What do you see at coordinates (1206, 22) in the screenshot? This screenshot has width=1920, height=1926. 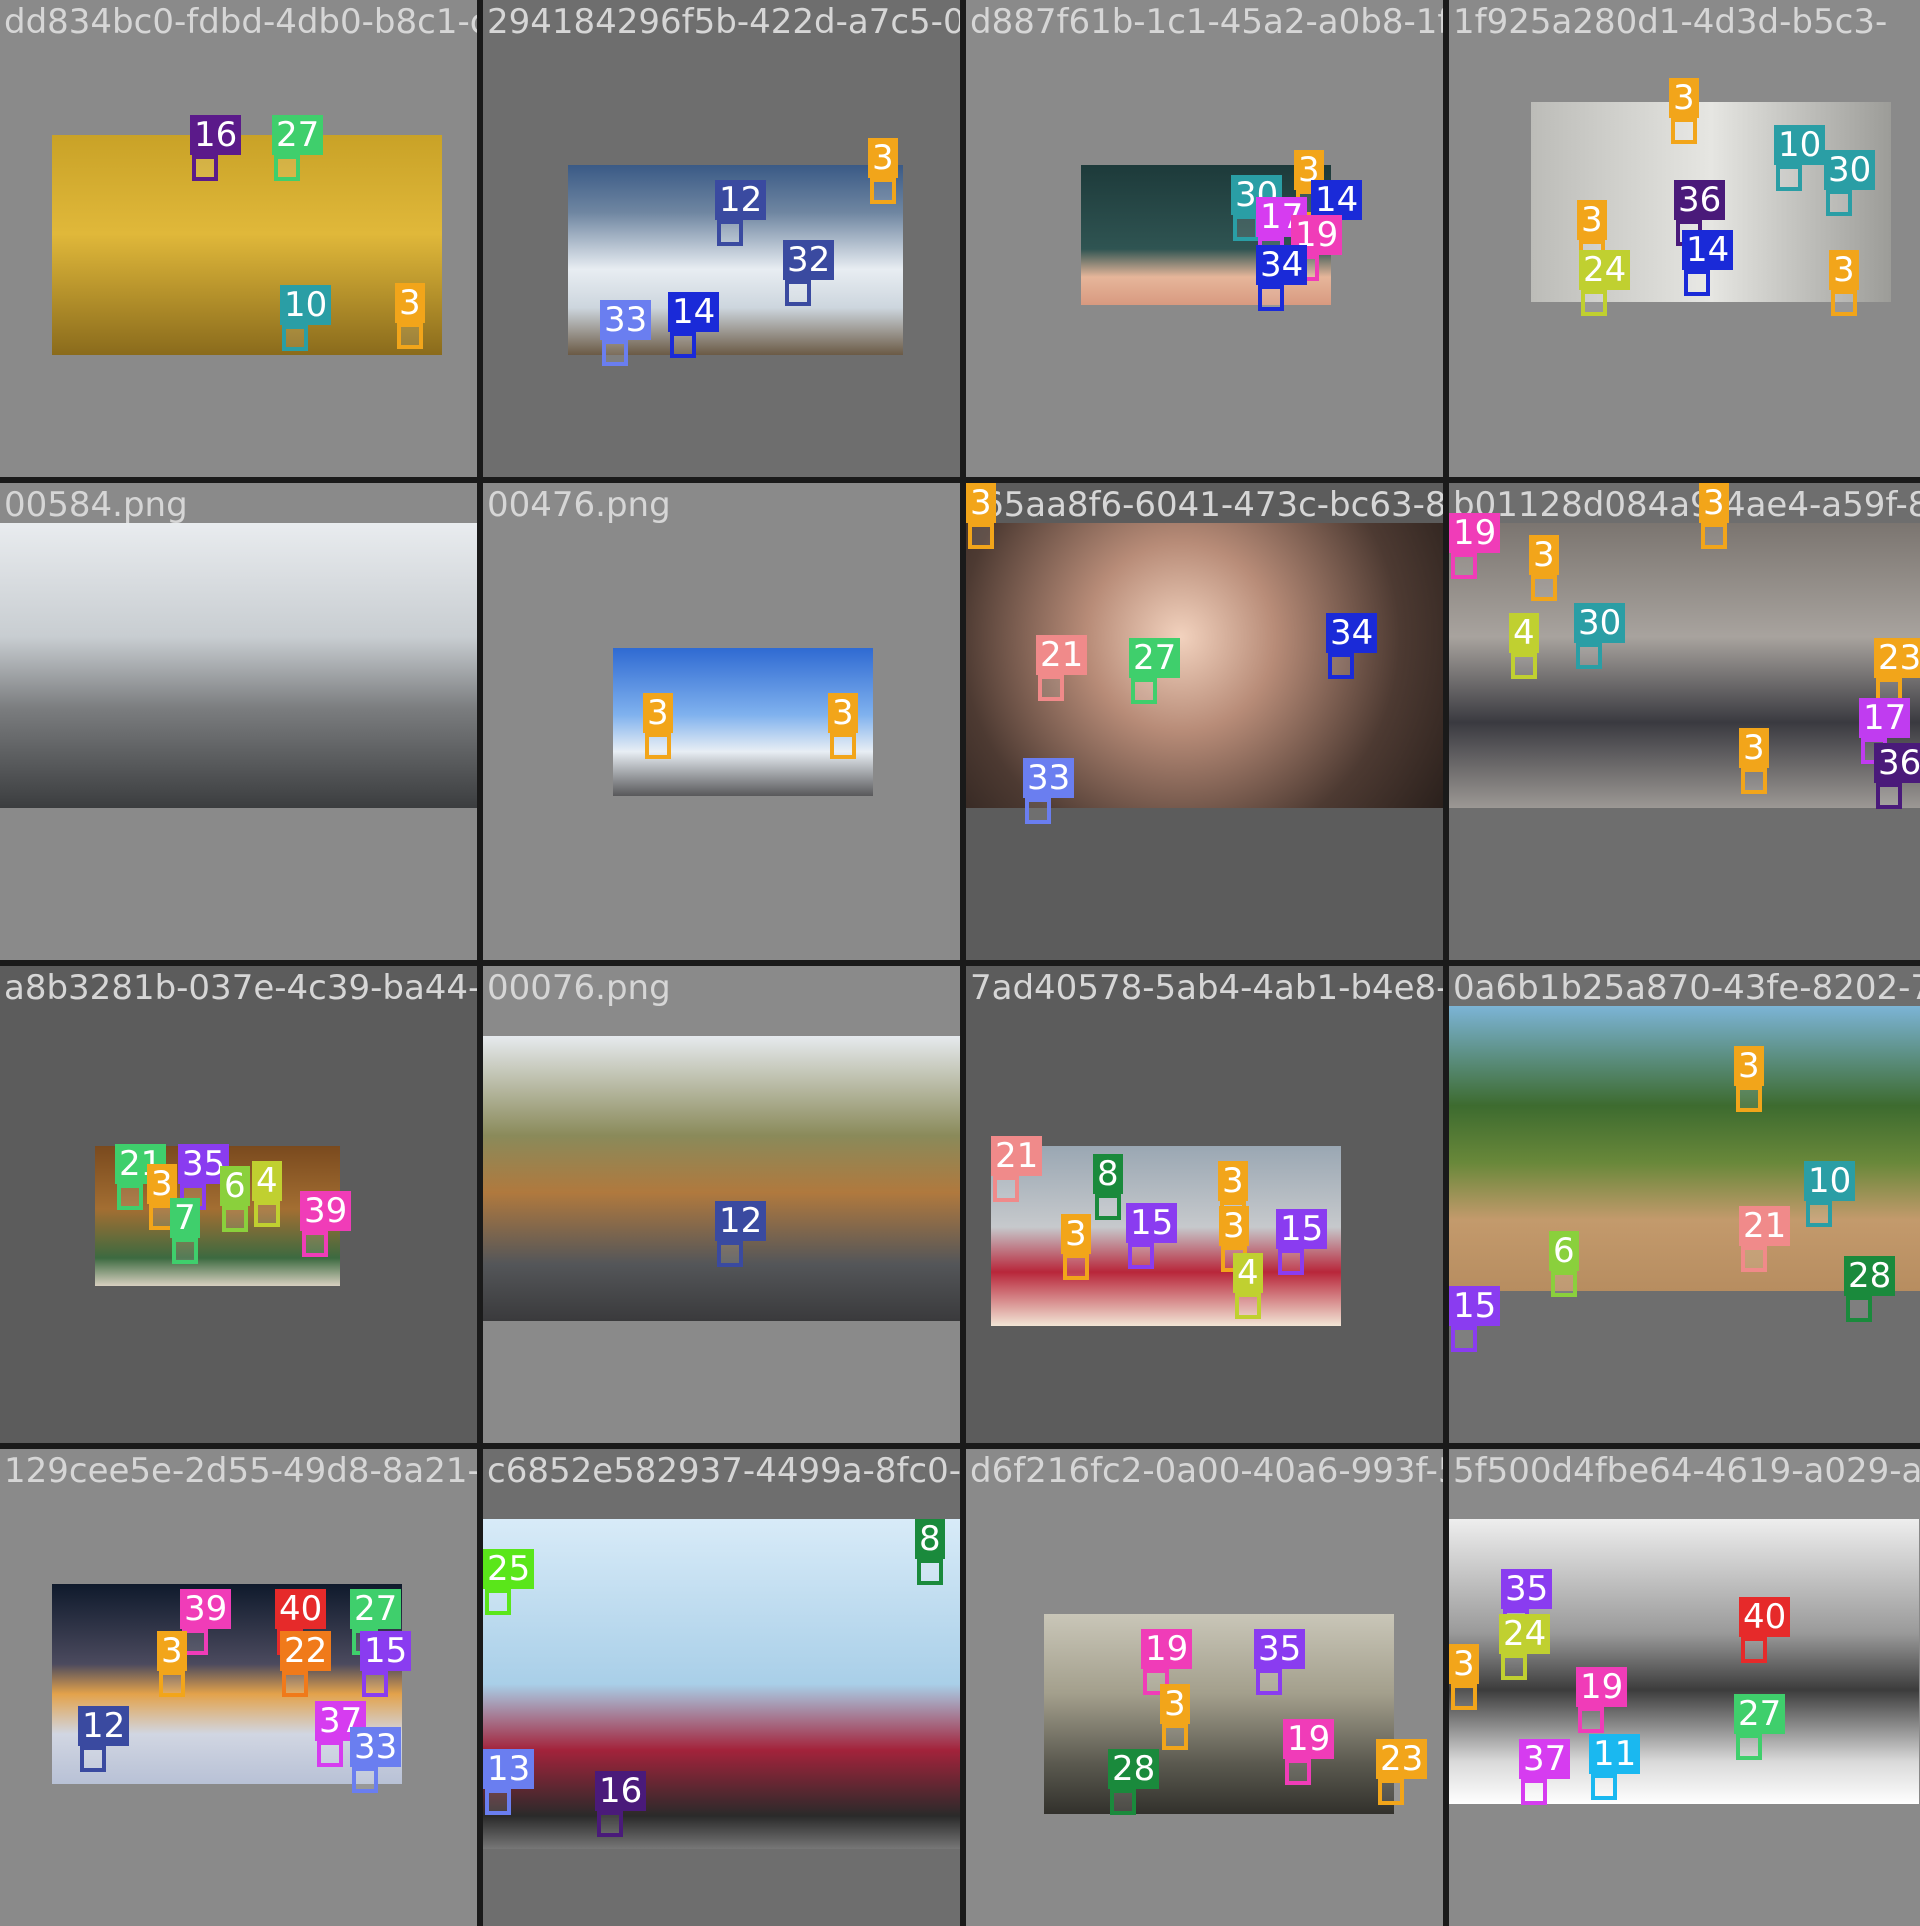 I see `tile-filename: d887f61b-1c1-45a2-a0b8-1f925a280d1.jpg` at bounding box center [1206, 22].